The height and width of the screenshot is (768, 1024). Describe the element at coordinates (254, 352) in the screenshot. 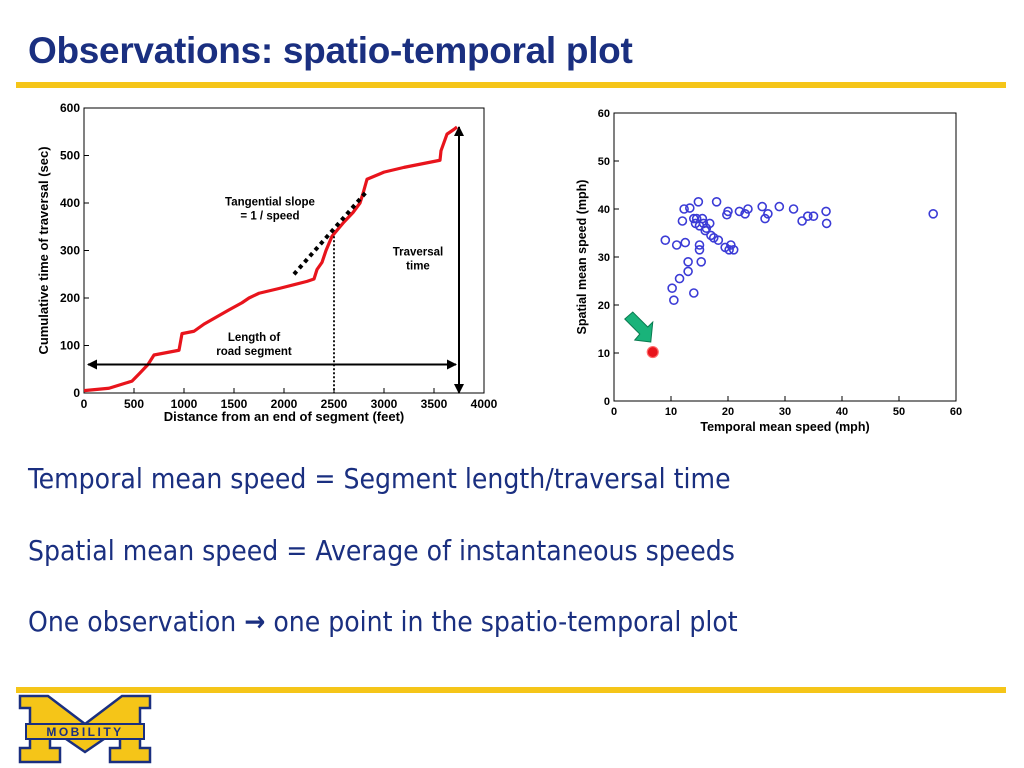

I see `annotation-segment-length-line2: road segment` at that location.